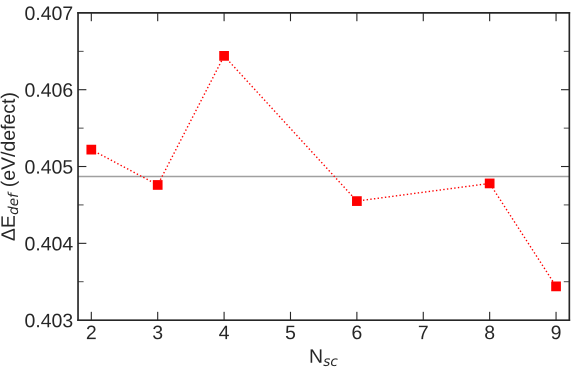 Image resolution: width=578 pixels, height=368 pixels. Describe the element at coordinates (357, 333) in the screenshot. I see `x-tick-label: 6` at that location.